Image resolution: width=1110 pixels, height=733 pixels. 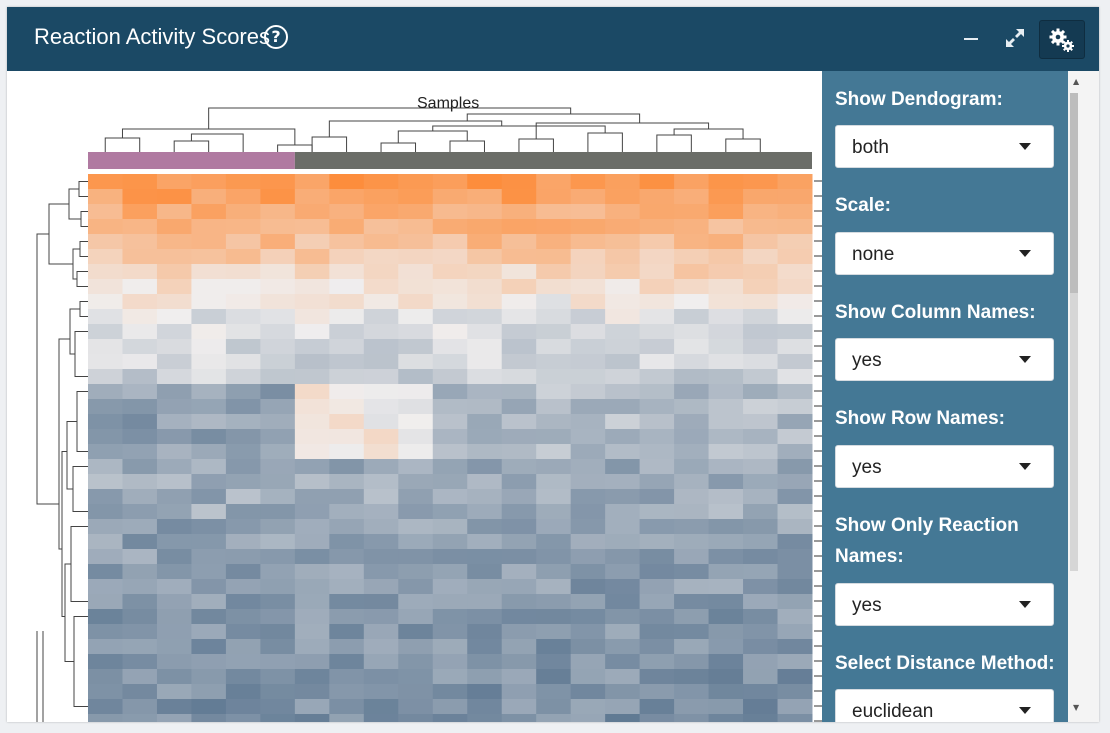 I want to click on scrollbar-thumb, so click(x=1074, y=193).